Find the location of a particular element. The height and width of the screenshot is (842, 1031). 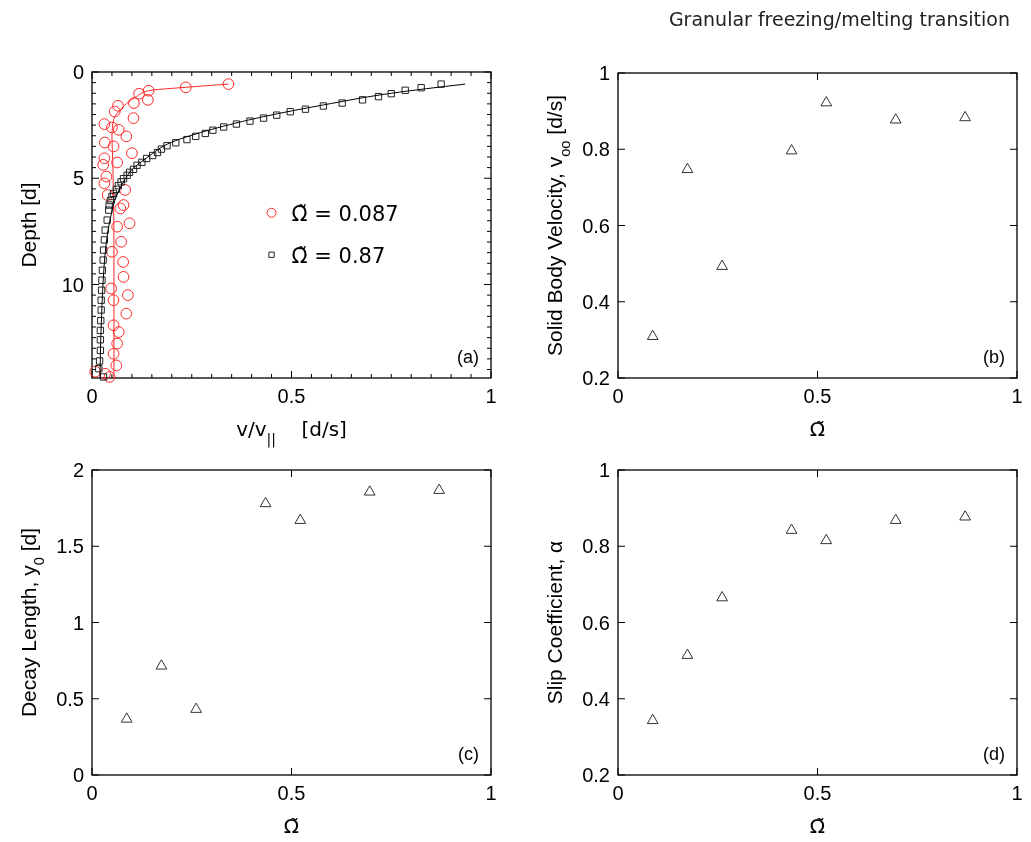

legend-label: Ω̃ = 0.087 is located at coordinates (345, 213).